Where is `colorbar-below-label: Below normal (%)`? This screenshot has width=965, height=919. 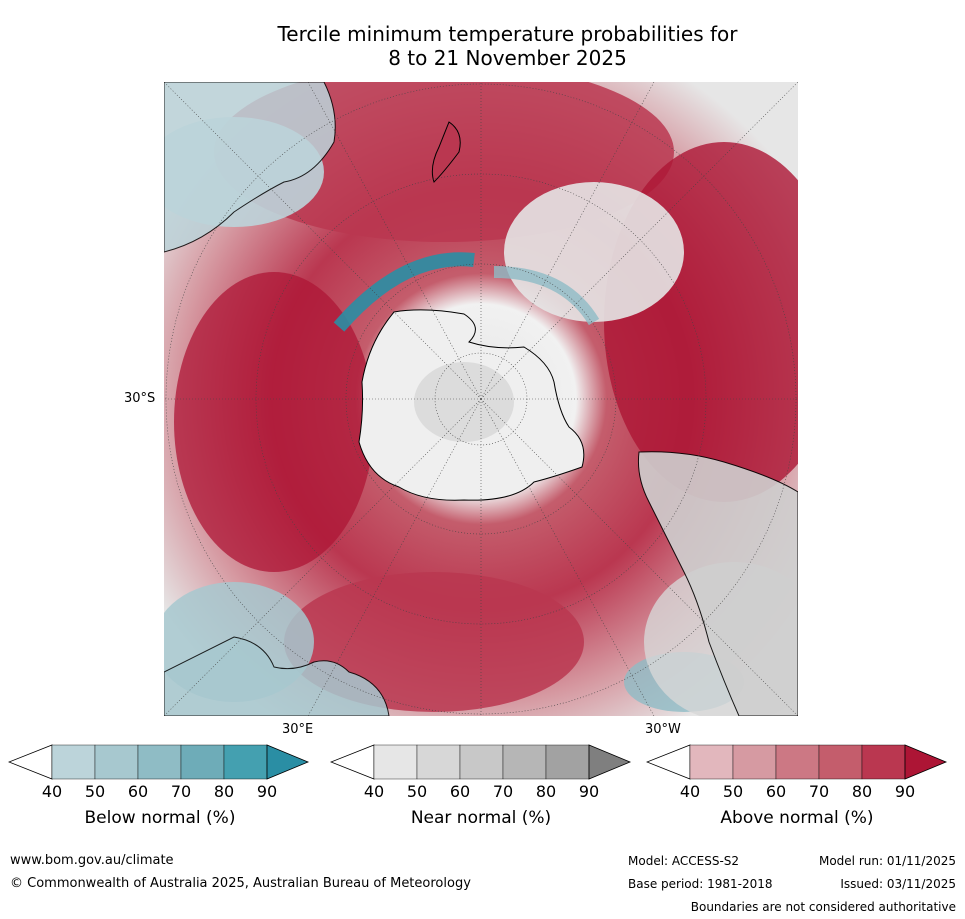 colorbar-below-label: Below normal (%) is located at coordinates (160, 818).